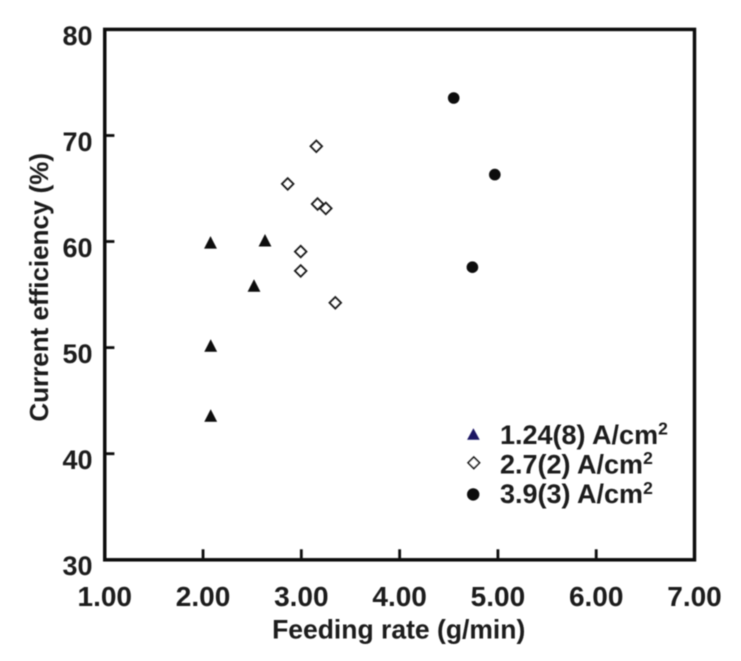  What do you see at coordinates (584, 434) in the screenshot?
I see `svg-text: 1.24(8) A/cm2` at bounding box center [584, 434].